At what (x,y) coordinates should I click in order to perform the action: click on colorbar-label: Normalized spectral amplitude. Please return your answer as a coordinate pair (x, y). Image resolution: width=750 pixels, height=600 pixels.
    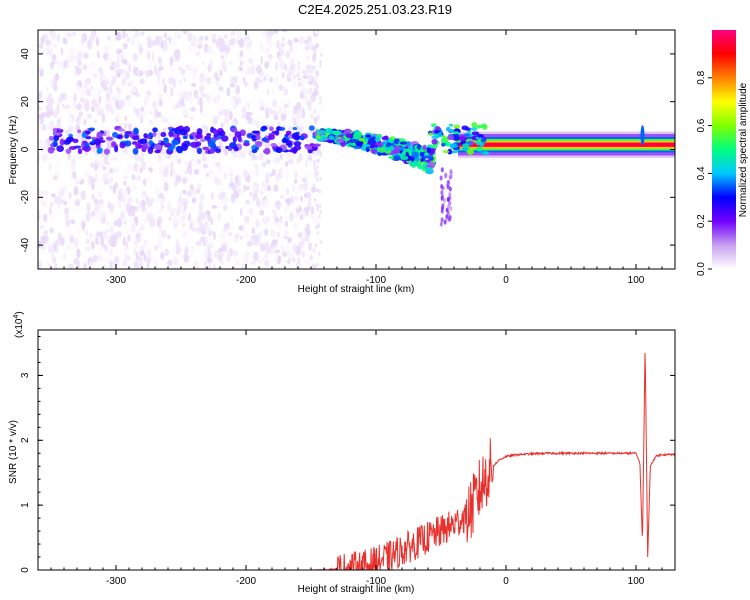
    Looking at the image, I should click on (743, 149).